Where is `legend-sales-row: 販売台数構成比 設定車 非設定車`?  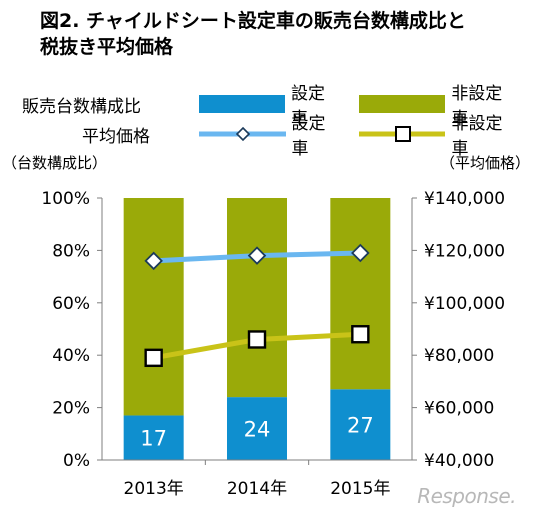
legend-sales-row: 販売台数構成比 設定車 非設定車 is located at coordinates (279, 106).